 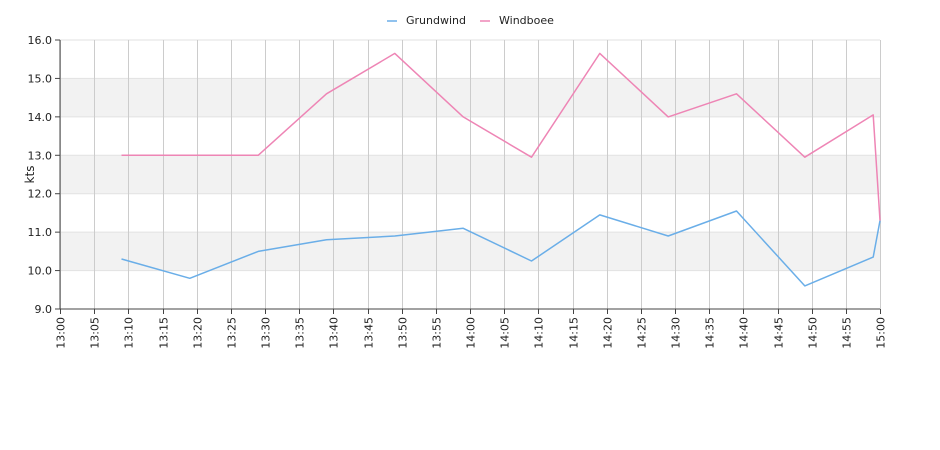 What do you see at coordinates (334, 333) in the screenshot?
I see `x-tick-label: 13:40` at bounding box center [334, 333].